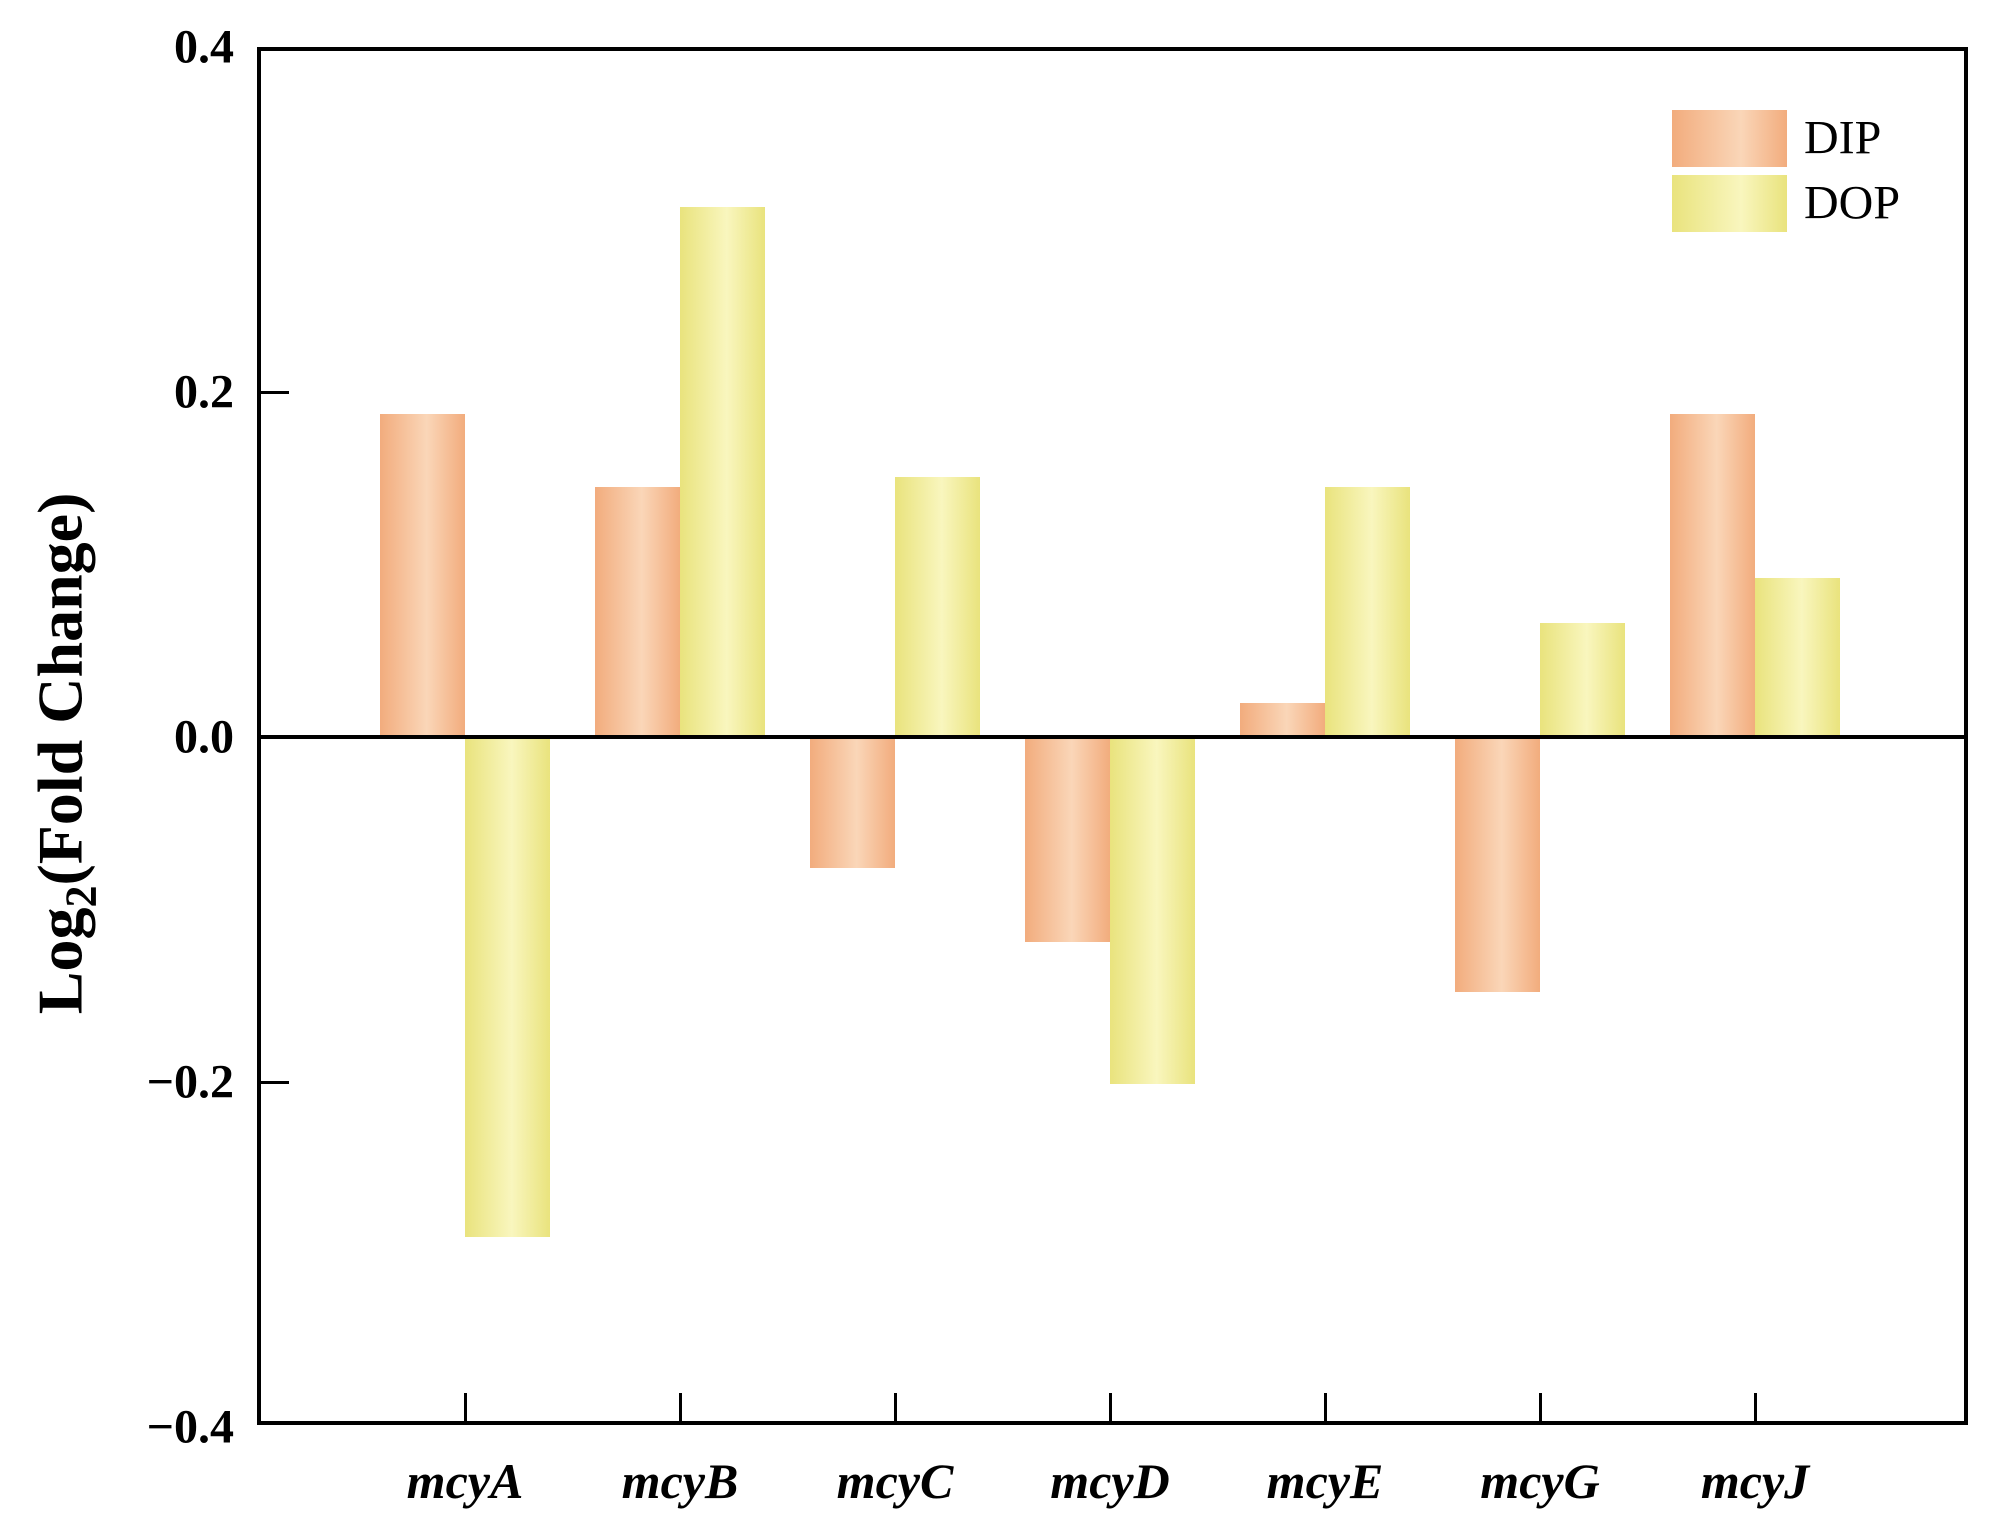 The width and height of the screenshot is (1990, 1539). What do you see at coordinates (1325, 1407) in the screenshot?
I see `x-tick-mark-mcyE` at bounding box center [1325, 1407].